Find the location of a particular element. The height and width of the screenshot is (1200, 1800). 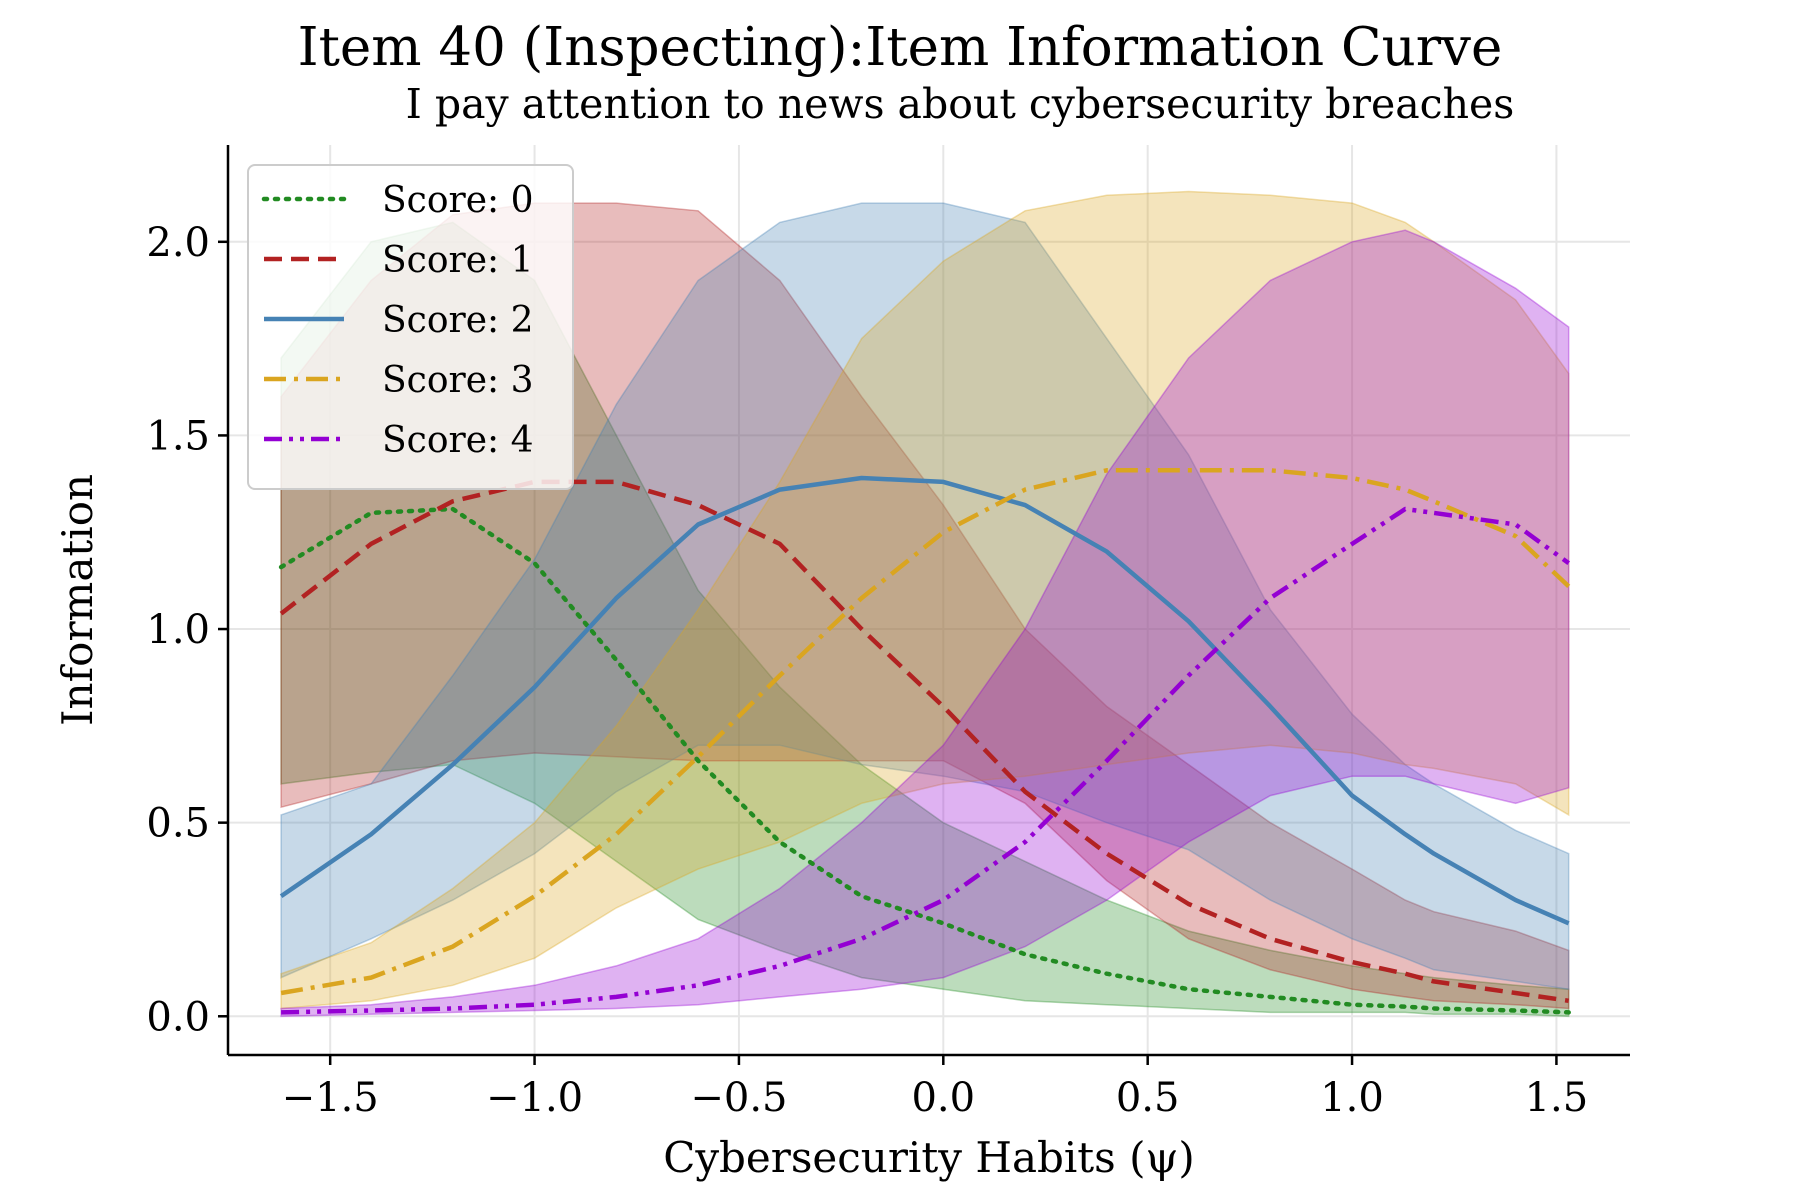

legend-label-score-0: Score: 0 is located at coordinates (458, 200).